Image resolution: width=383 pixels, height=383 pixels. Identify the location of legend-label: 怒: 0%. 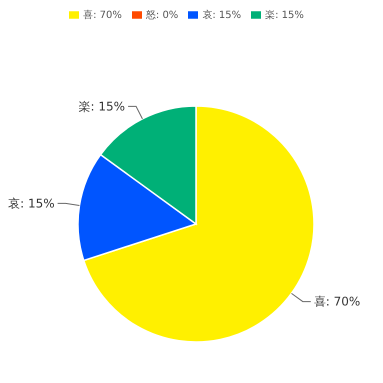
(162, 15).